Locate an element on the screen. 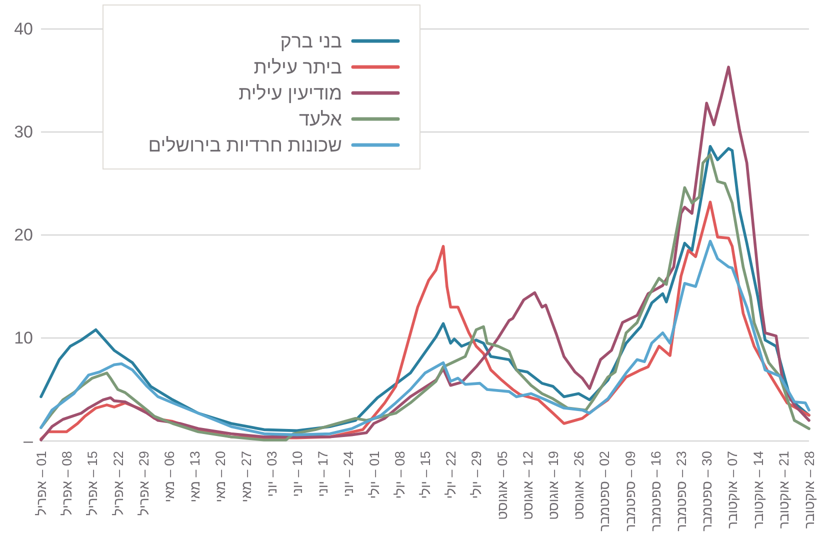 The width and height of the screenshot is (819, 544). x-tick-label: 01 – אפריל is located at coordinates (41, 483).